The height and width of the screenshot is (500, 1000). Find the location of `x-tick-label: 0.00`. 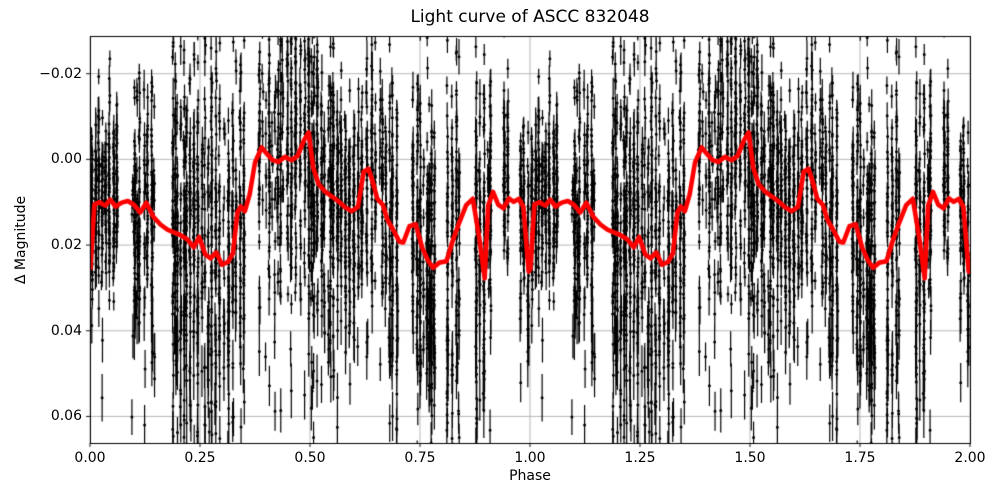

x-tick-label: 0.00 is located at coordinates (90, 458).